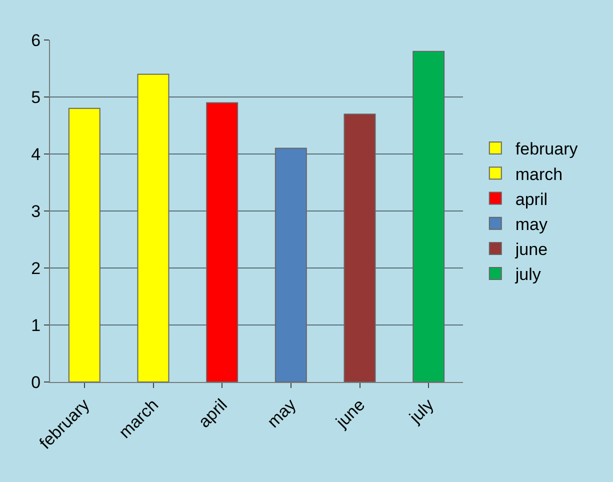 The width and height of the screenshot is (613, 482). What do you see at coordinates (546, 149) in the screenshot?
I see `legend-label: february` at bounding box center [546, 149].